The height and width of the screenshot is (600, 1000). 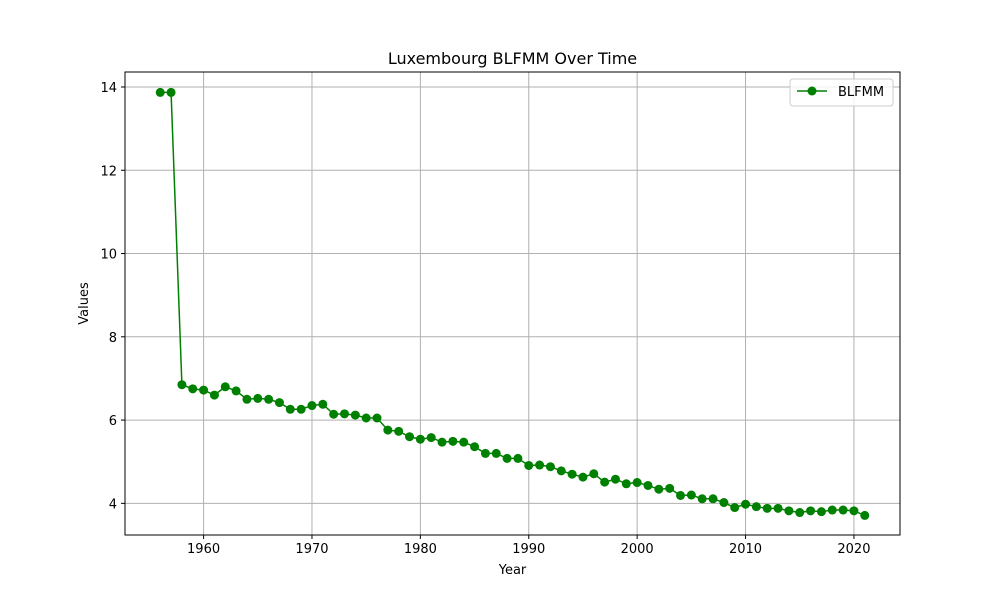 I want to click on x-axis-ticks: 1960 1970 1980 1990 2000 2010 2020, so click(x=528, y=546).